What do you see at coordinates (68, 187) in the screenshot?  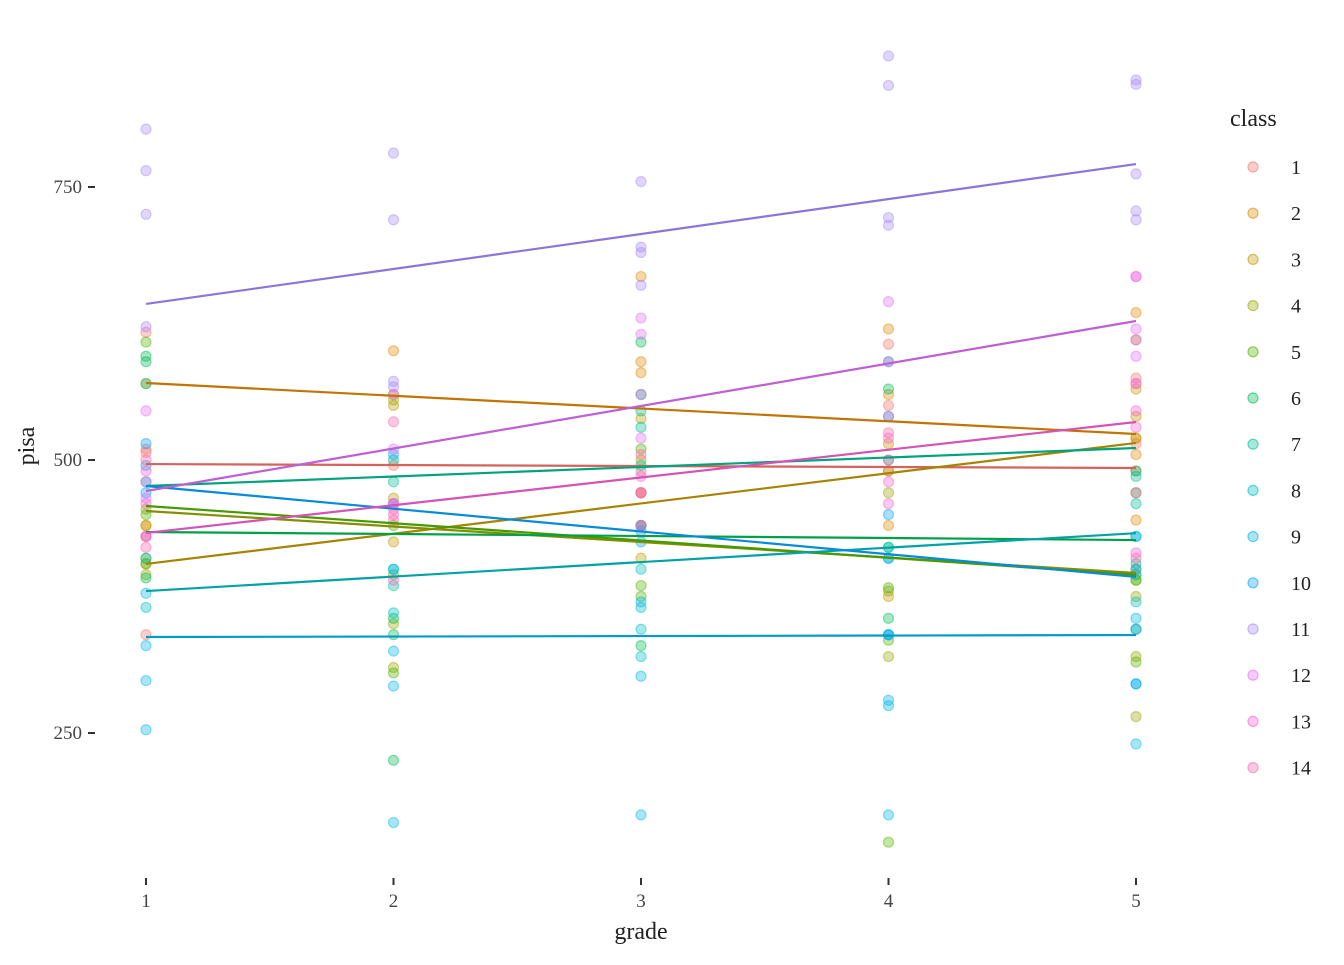 I see `y-tick-label: 750` at bounding box center [68, 187].